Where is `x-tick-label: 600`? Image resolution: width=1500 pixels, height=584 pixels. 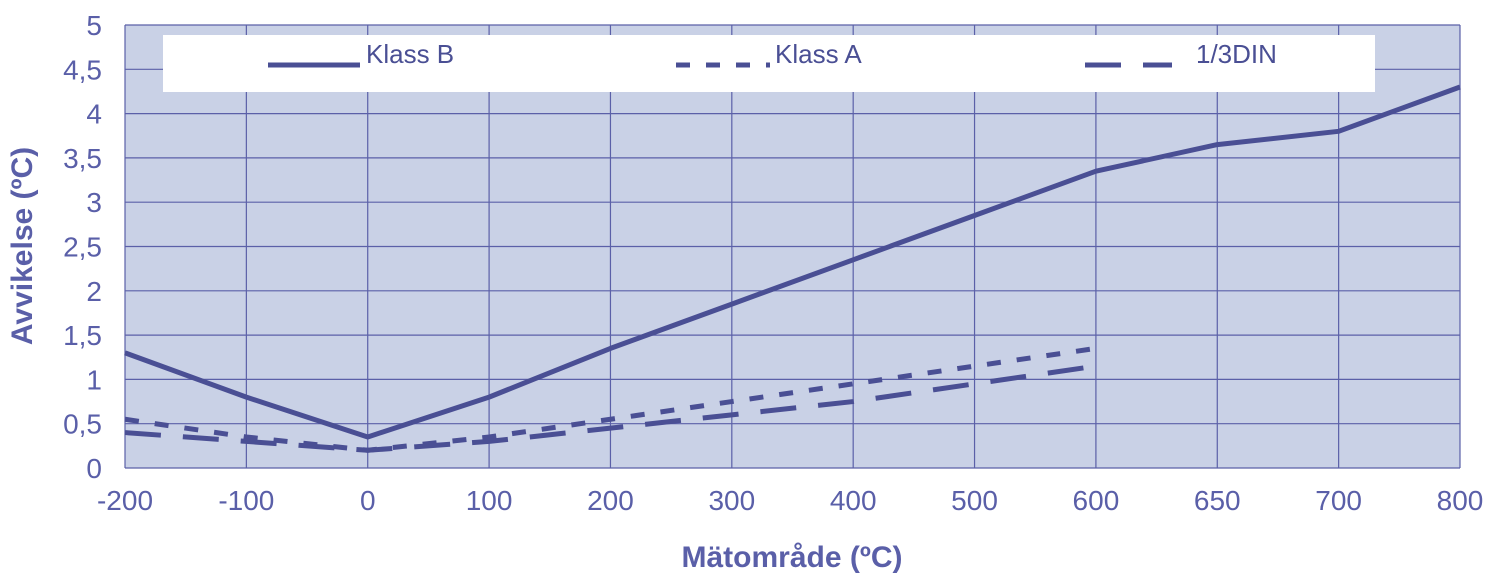
x-tick-label: 600 is located at coordinates (1096, 500).